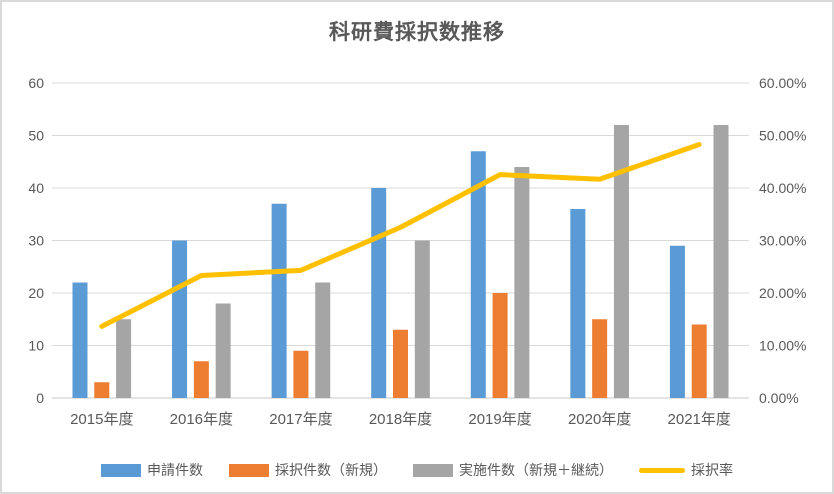 This screenshot has height=494, width=834. Describe the element at coordinates (600, 358) in the screenshot. I see `bar-採択件数（新規）-2020年度` at that location.